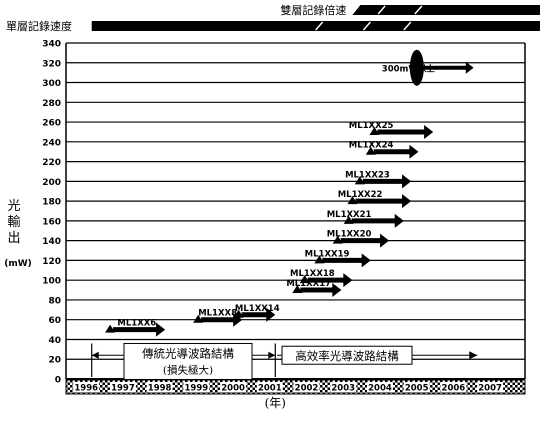 The image size is (550, 429). What do you see at coordinates (13, 238) in the screenshot?
I see `y-axis-title-char: 出` at bounding box center [13, 238].